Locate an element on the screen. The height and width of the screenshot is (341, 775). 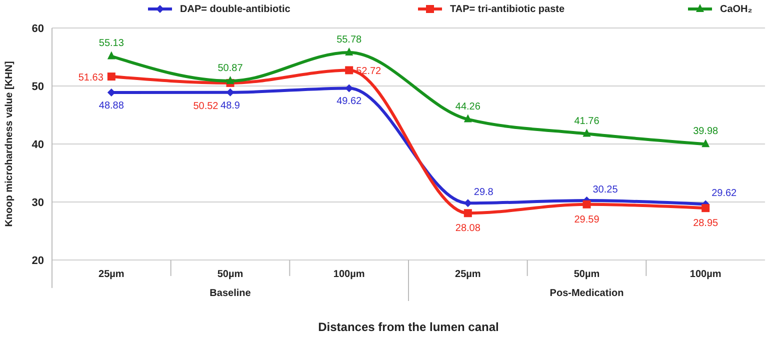
x-axis-title: Distances from the lumen canal is located at coordinates (408, 327).